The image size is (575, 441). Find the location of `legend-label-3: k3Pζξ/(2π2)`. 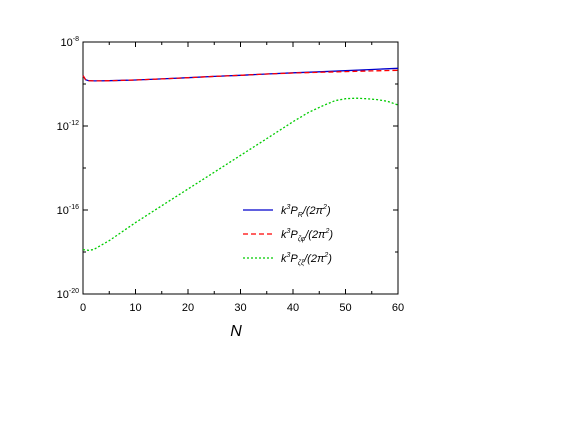

legend-label-3: k3Pζξ/(2π2) is located at coordinates (306, 259).